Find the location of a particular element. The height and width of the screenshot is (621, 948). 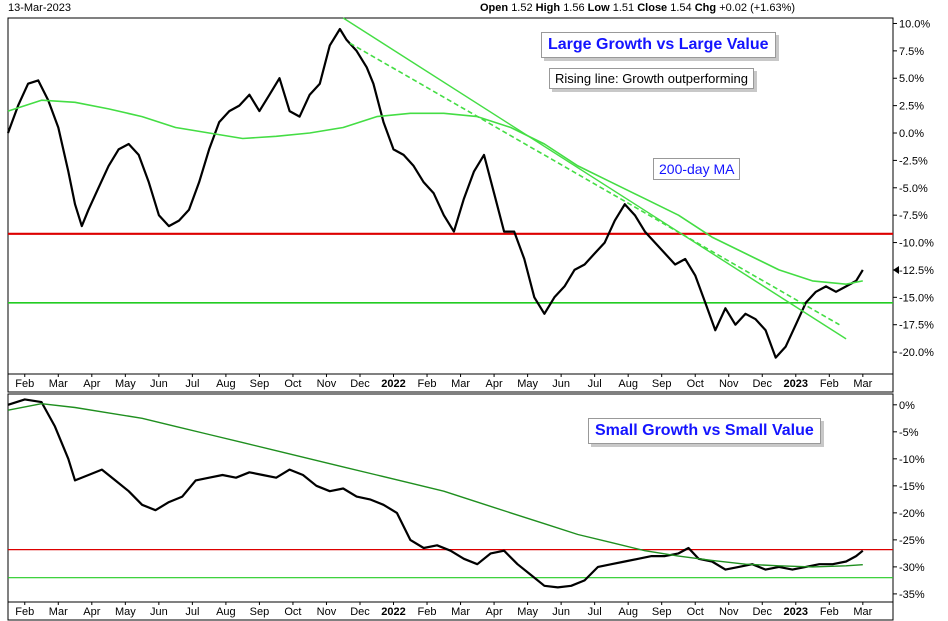

y-tick-label: 10.0% is located at coordinates (914, 24).